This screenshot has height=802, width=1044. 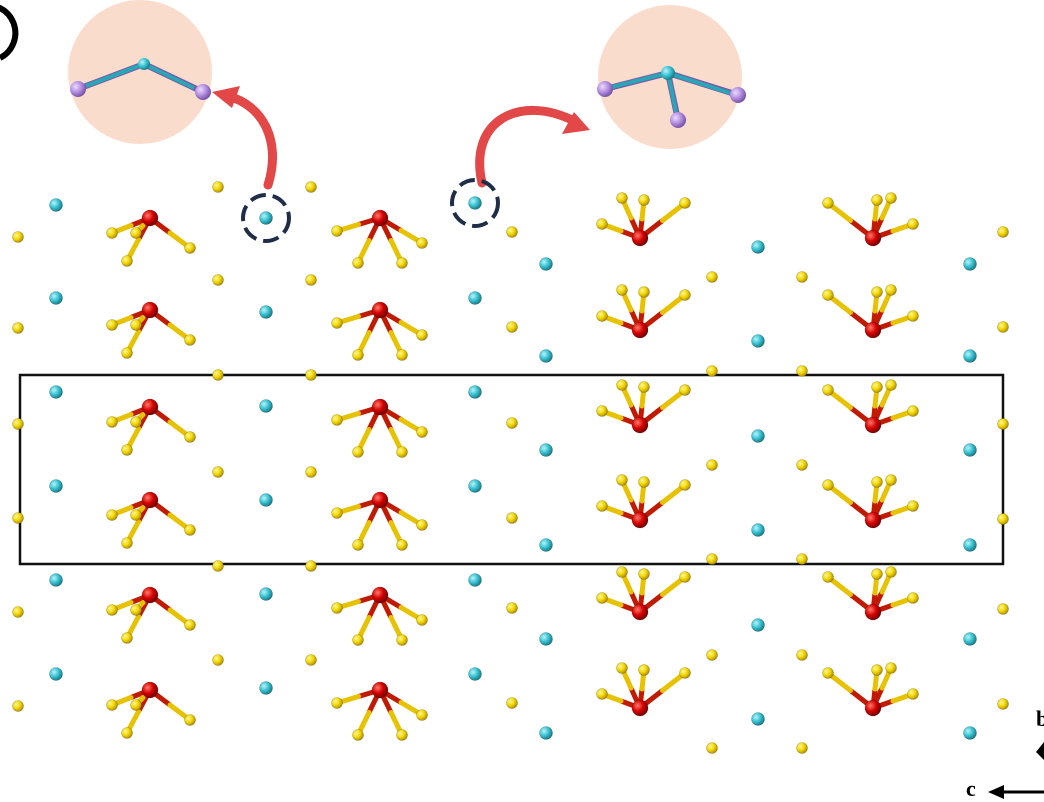 What do you see at coordinates (250, 140) in the screenshot?
I see `curved-arrow-left` at bounding box center [250, 140].